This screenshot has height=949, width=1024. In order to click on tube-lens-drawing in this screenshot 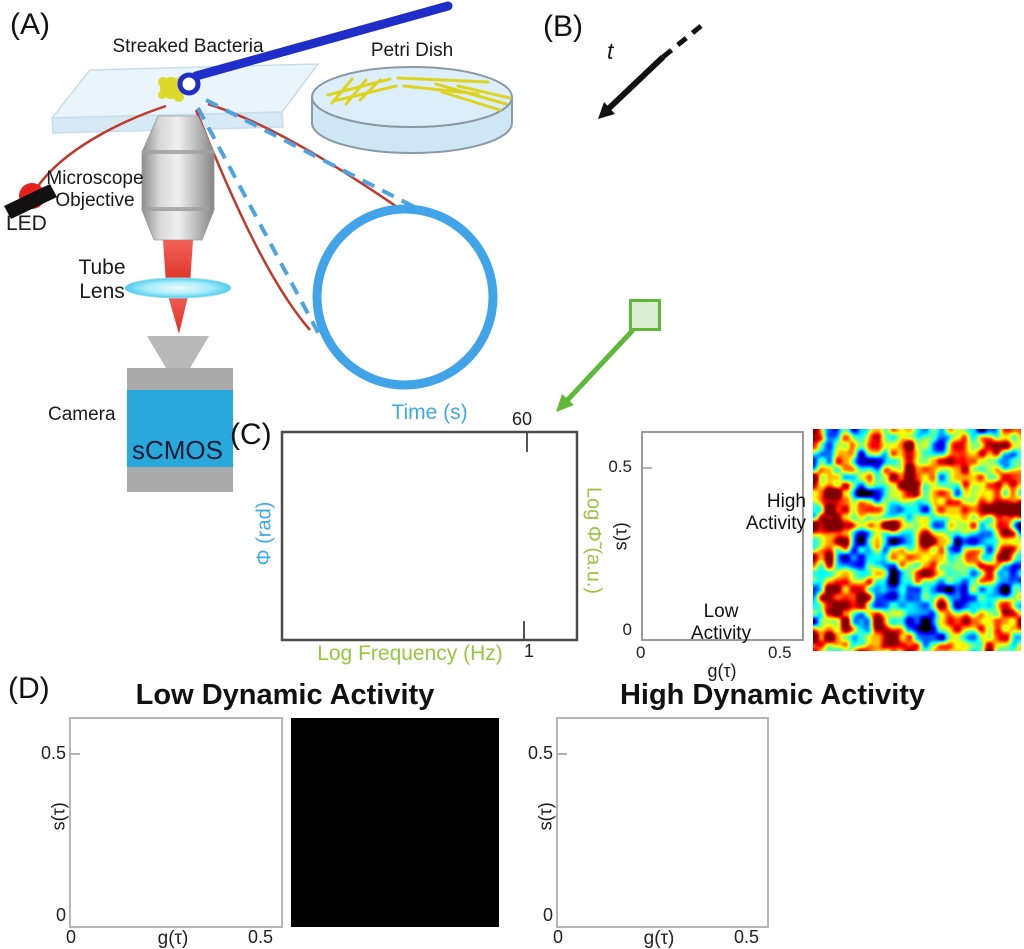, I will do `click(178, 288)`.